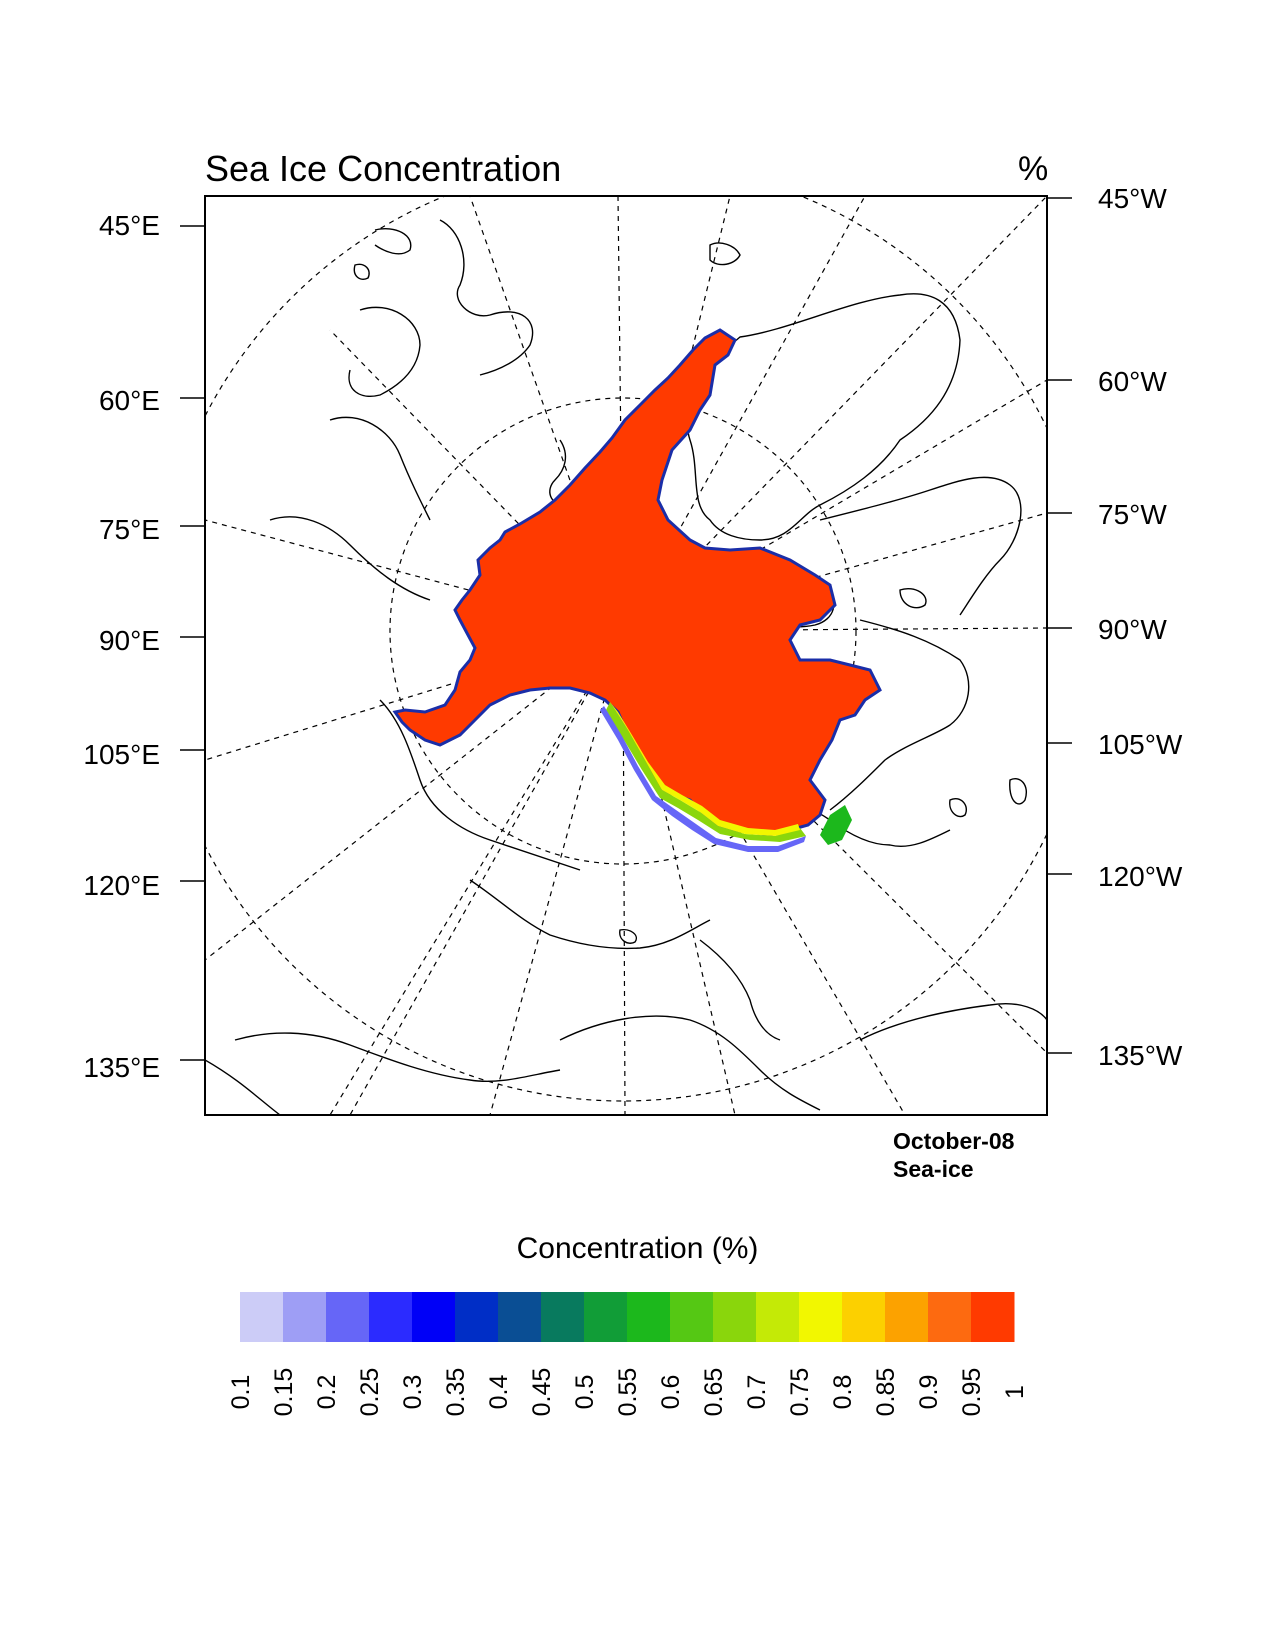 The image size is (1275, 1650). I want to click on lon-label-105w: 105°W, so click(1140, 744).